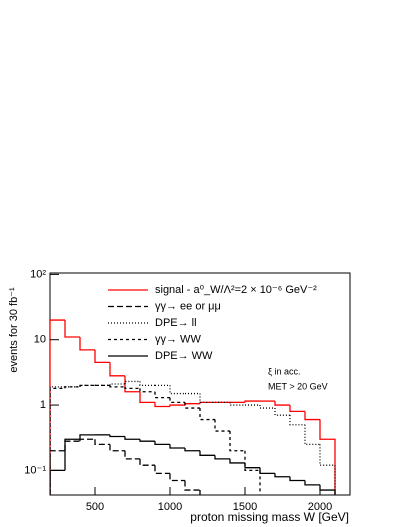 The width and height of the screenshot is (407, 527). I want to click on y-tick-label: 10, so click(40, 340).